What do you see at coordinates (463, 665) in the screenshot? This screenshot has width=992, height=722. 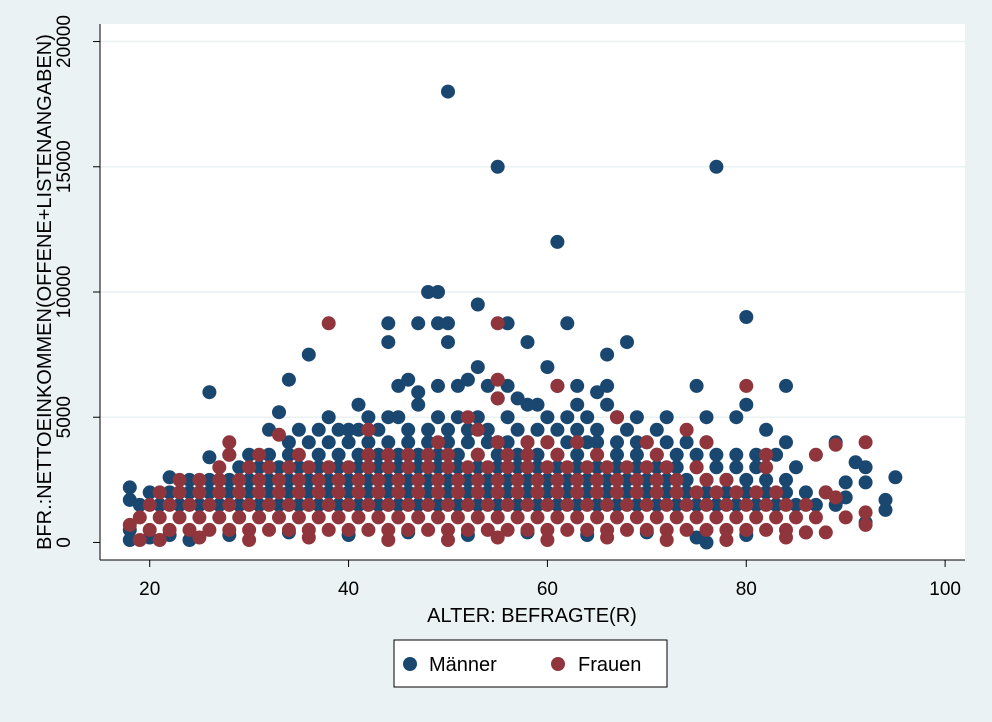 I see `legend-label-maenner: Männer` at bounding box center [463, 665].